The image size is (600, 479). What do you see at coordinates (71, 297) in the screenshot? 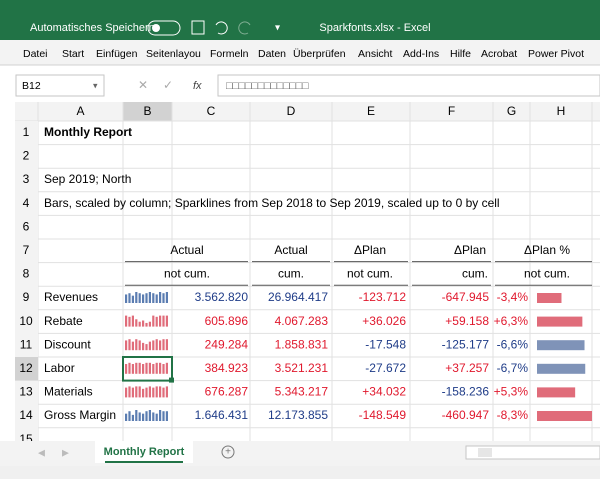
I see `row-label: Revenues` at bounding box center [71, 297].